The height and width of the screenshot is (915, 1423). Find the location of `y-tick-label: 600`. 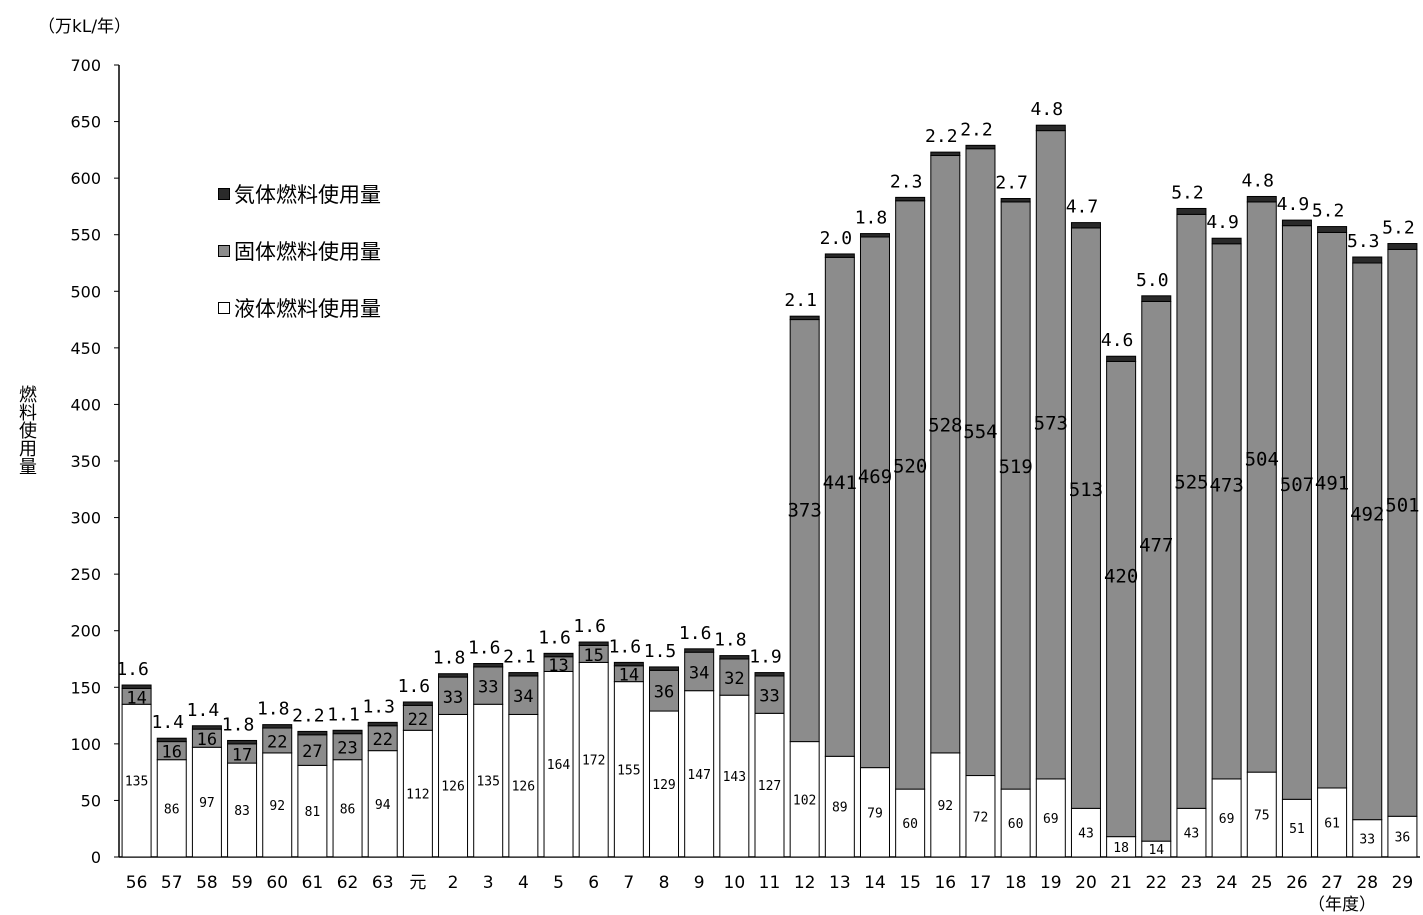

y-tick-label: 600 is located at coordinates (85, 178).